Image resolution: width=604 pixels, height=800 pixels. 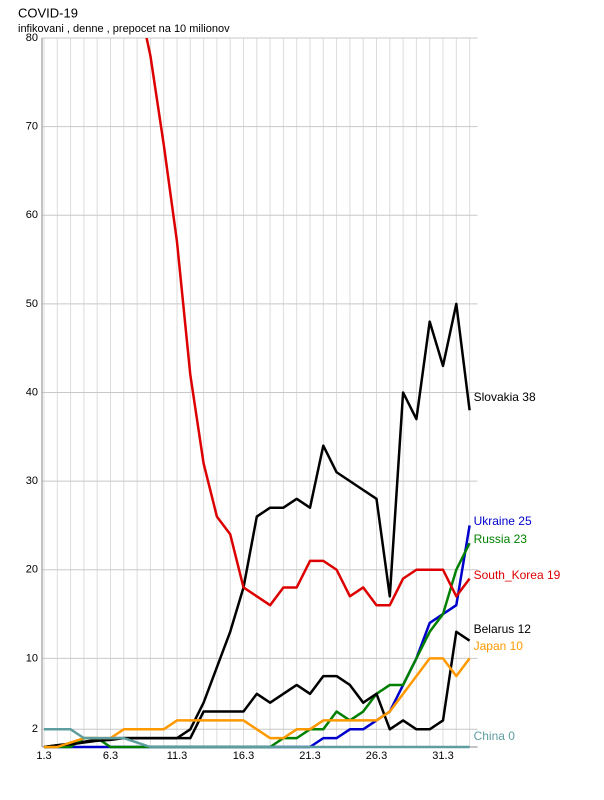 What do you see at coordinates (32, 215) in the screenshot?
I see `y-tick-label: 60` at bounding box center [32, 215].